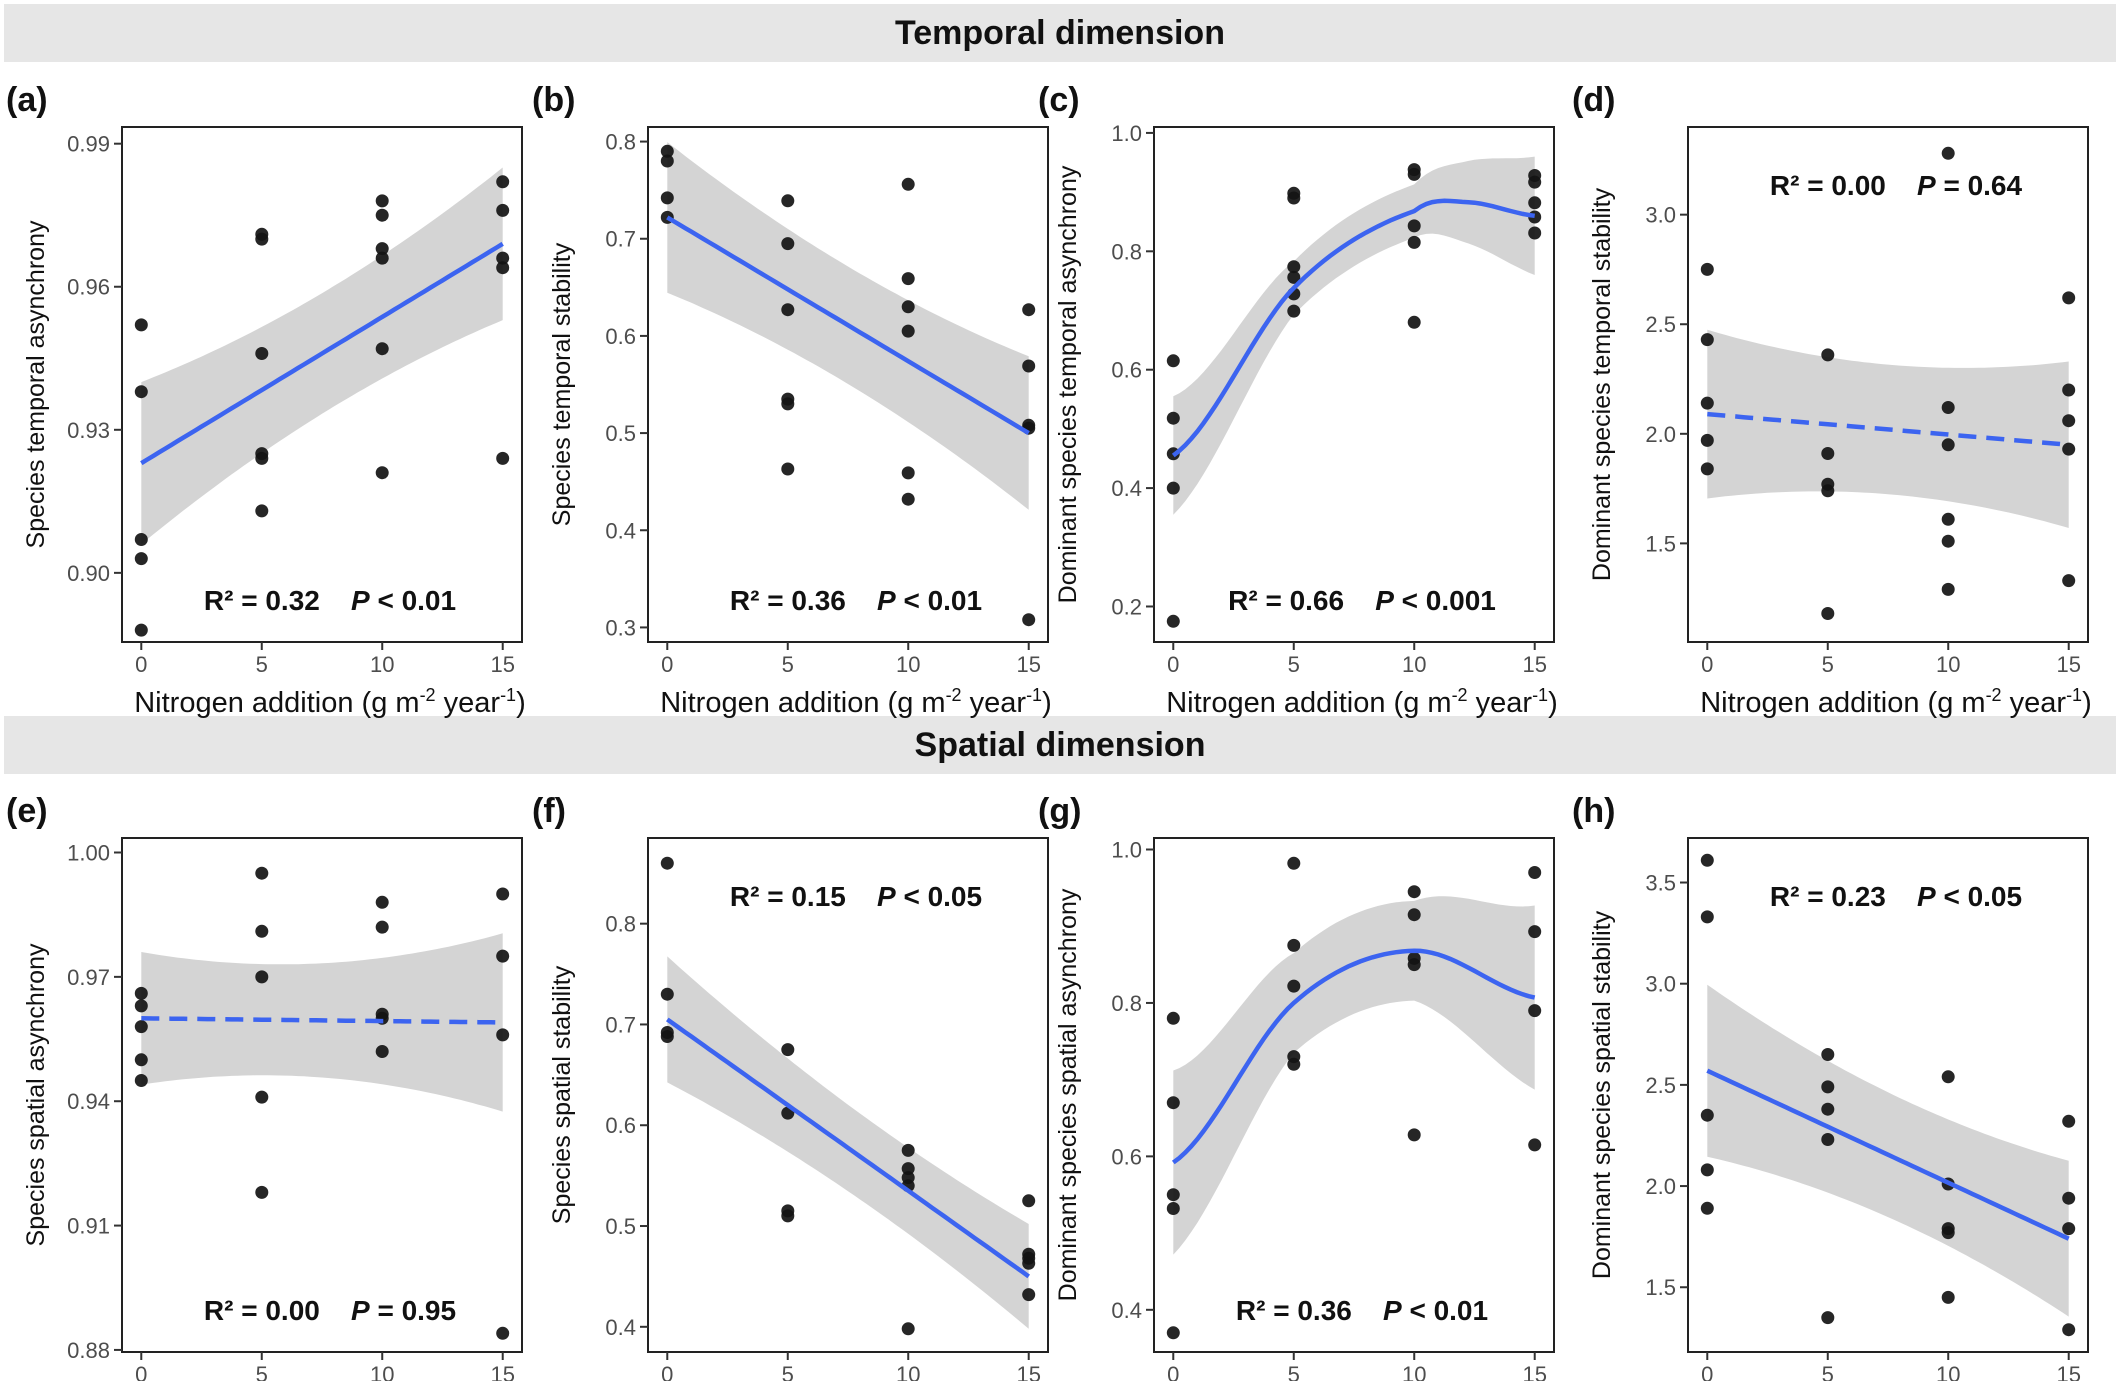  I want to click on y-tick-label: 0.93, so click(88, 430).